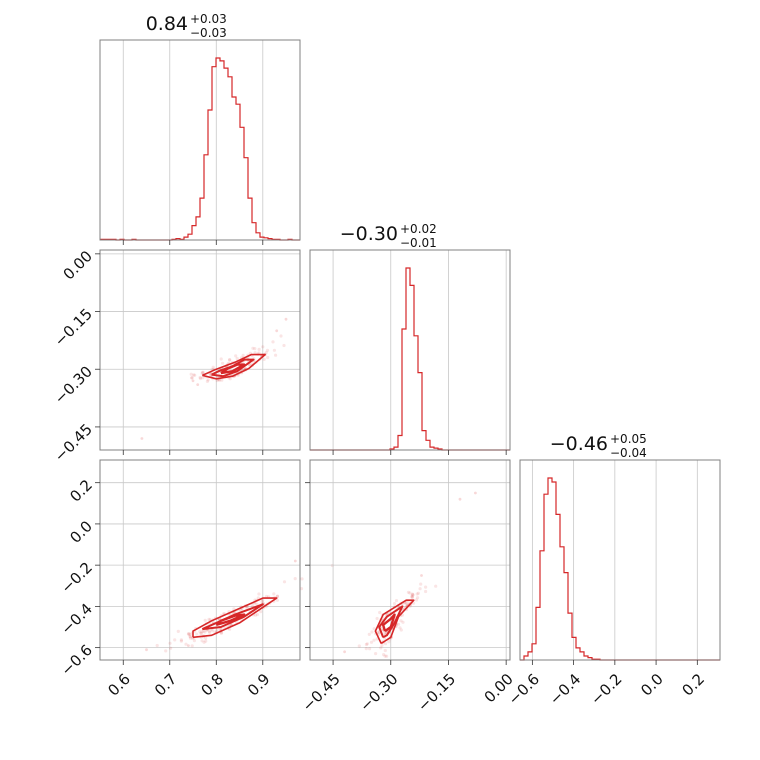 The image size is (760, 760). Describe the element at coordinates (524, 689) in the screenshot. I see `x-tick-label: −0.6` at that location.